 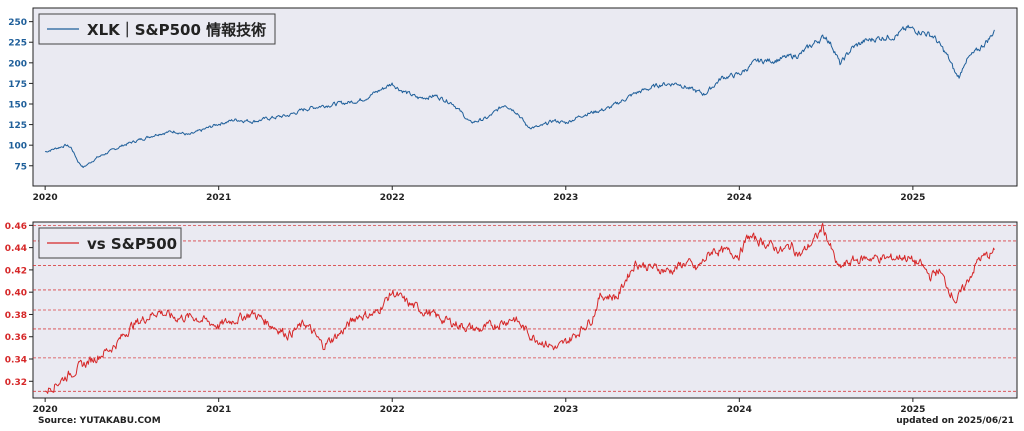 I want to click on legend-label: vs S&P500, so click(x=132, y=244).